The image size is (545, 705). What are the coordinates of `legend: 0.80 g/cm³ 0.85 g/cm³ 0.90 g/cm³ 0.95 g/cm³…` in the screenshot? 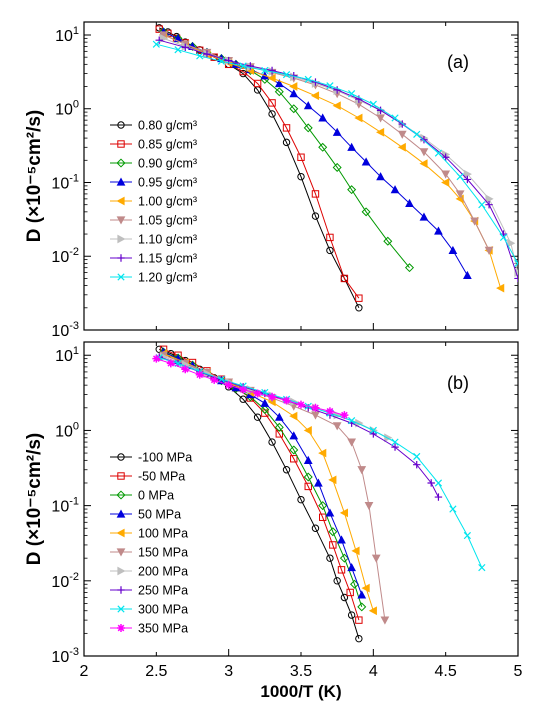 It's located at (153, 202).